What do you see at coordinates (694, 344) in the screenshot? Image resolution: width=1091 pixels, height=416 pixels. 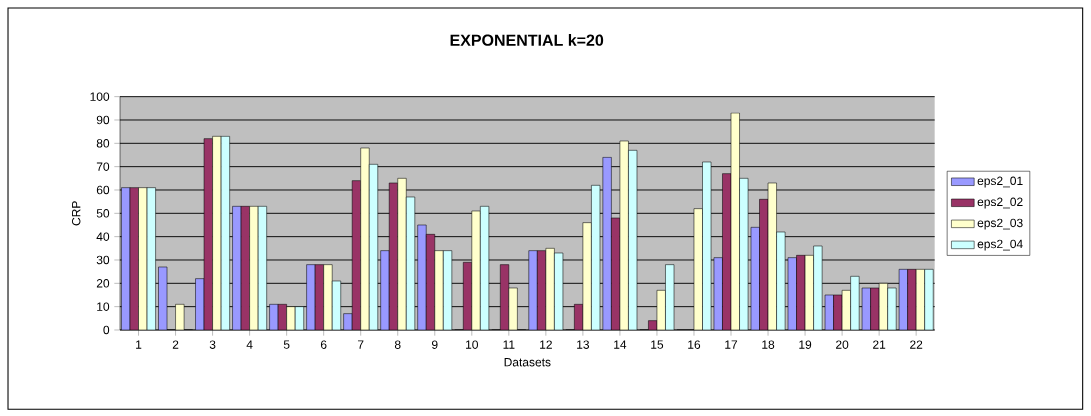 I see `x-tick-label: 16` at bounding box center [694, 344].